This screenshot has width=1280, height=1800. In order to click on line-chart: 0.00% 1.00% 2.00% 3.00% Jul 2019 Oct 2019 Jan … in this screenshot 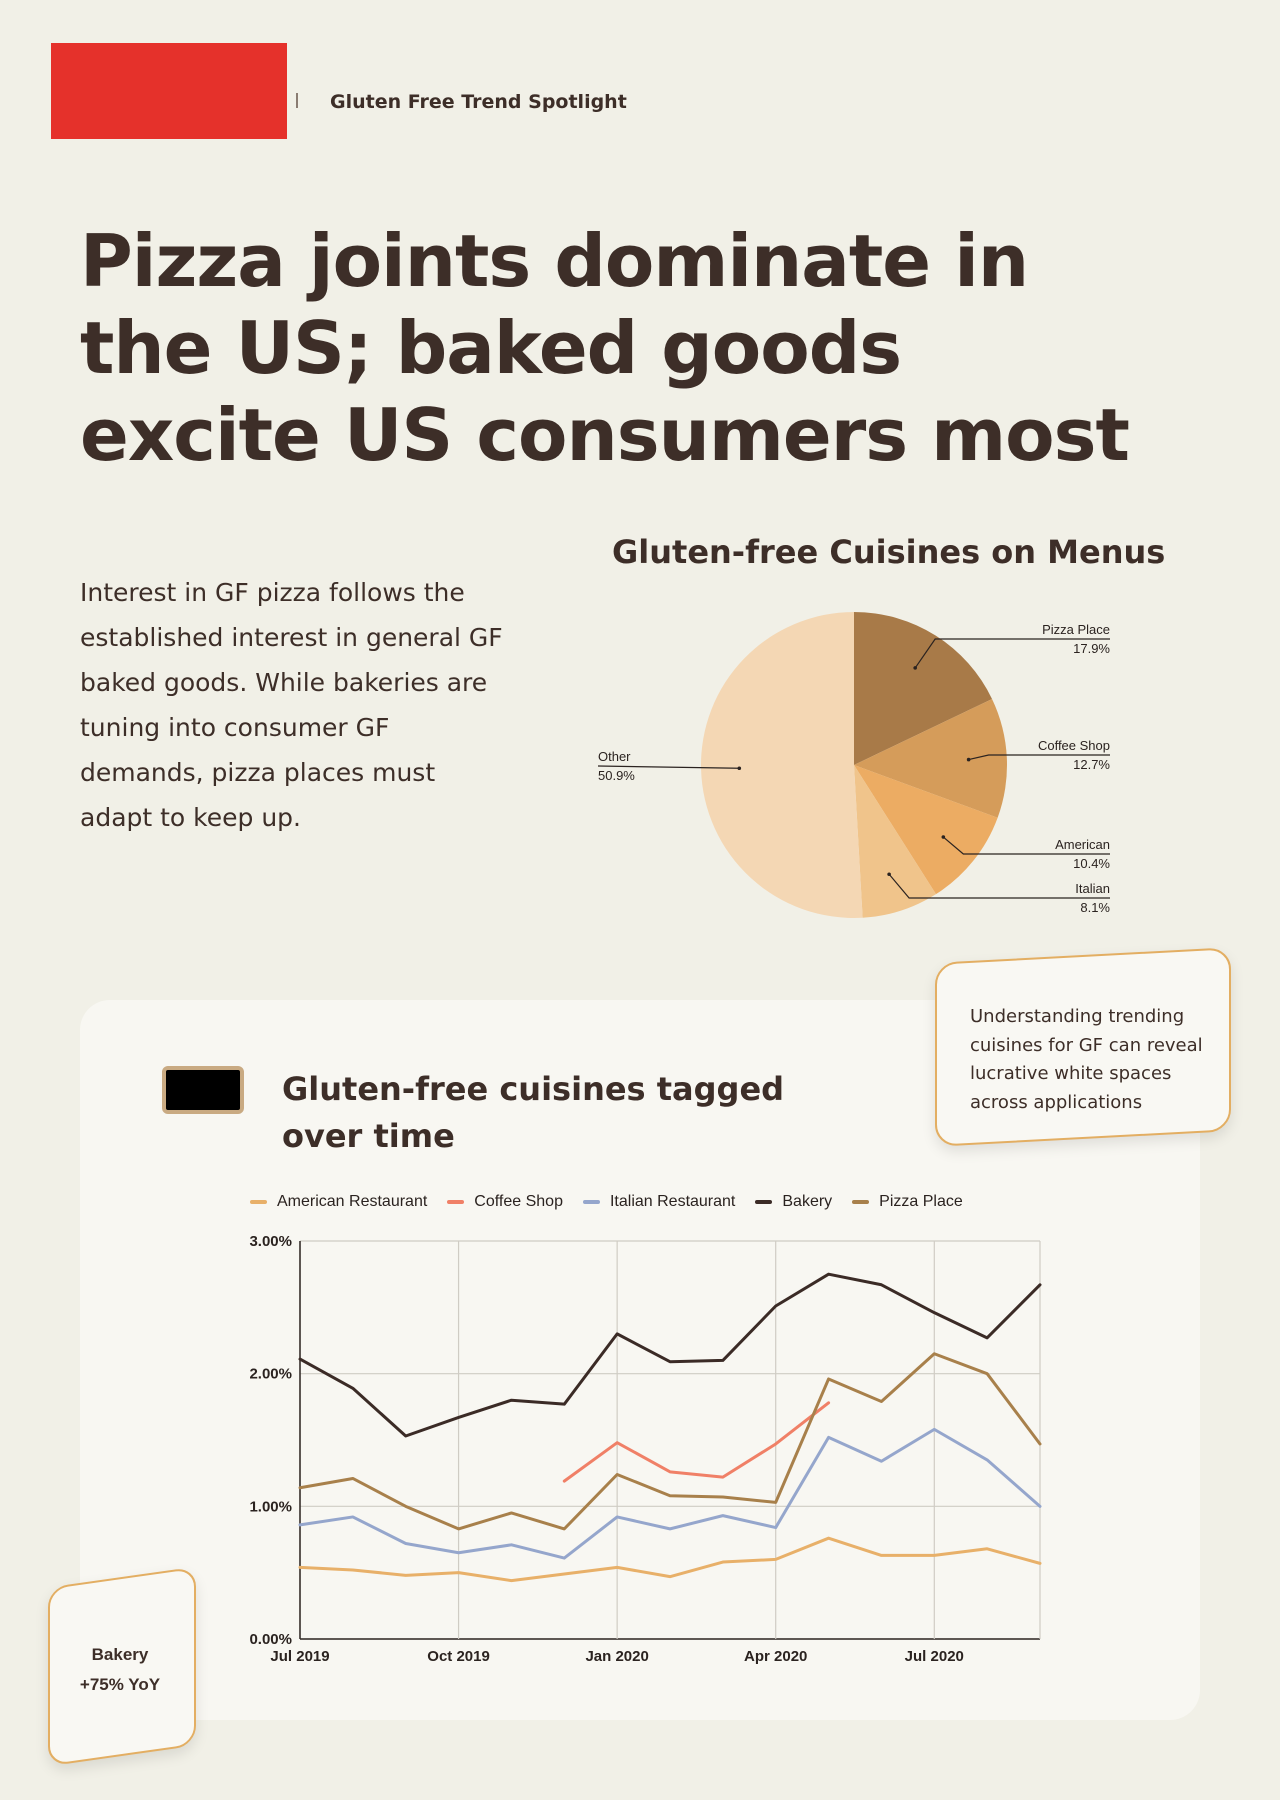, I will do `click(645, 1449)`.